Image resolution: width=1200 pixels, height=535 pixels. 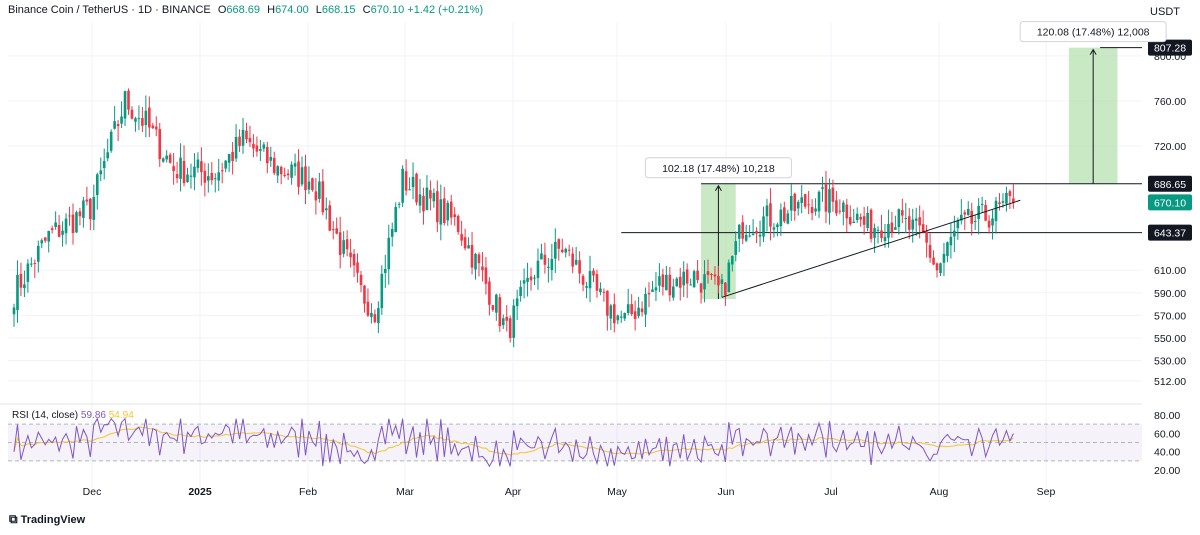 I want to click on tradingview-brand: ⧉ TradingView, so click(x=47, y=519).